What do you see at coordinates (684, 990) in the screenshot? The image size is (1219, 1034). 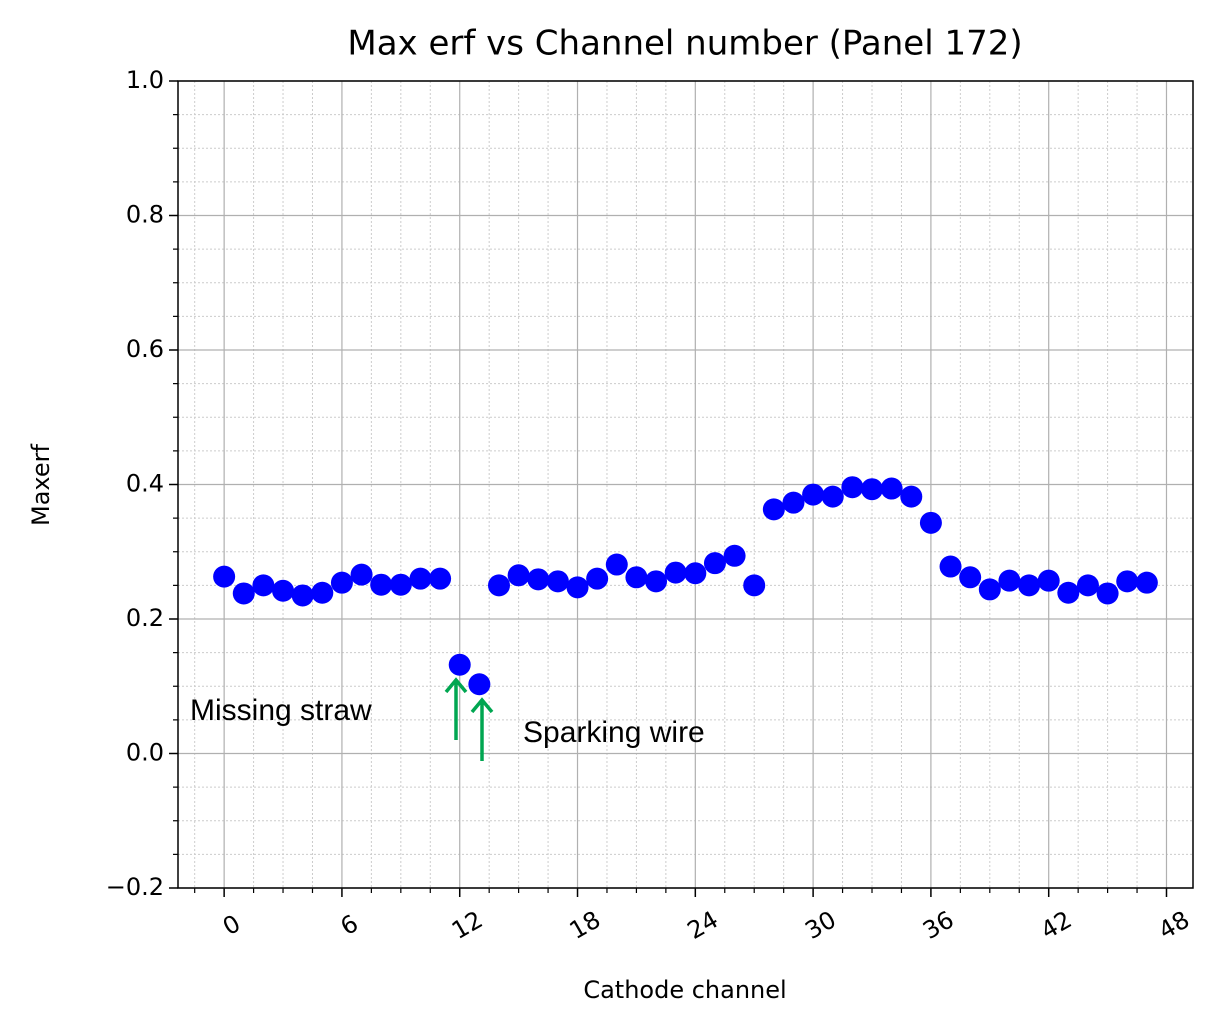 I see `x-axis-label: Cathode channel` at bounding box center [684, 990].